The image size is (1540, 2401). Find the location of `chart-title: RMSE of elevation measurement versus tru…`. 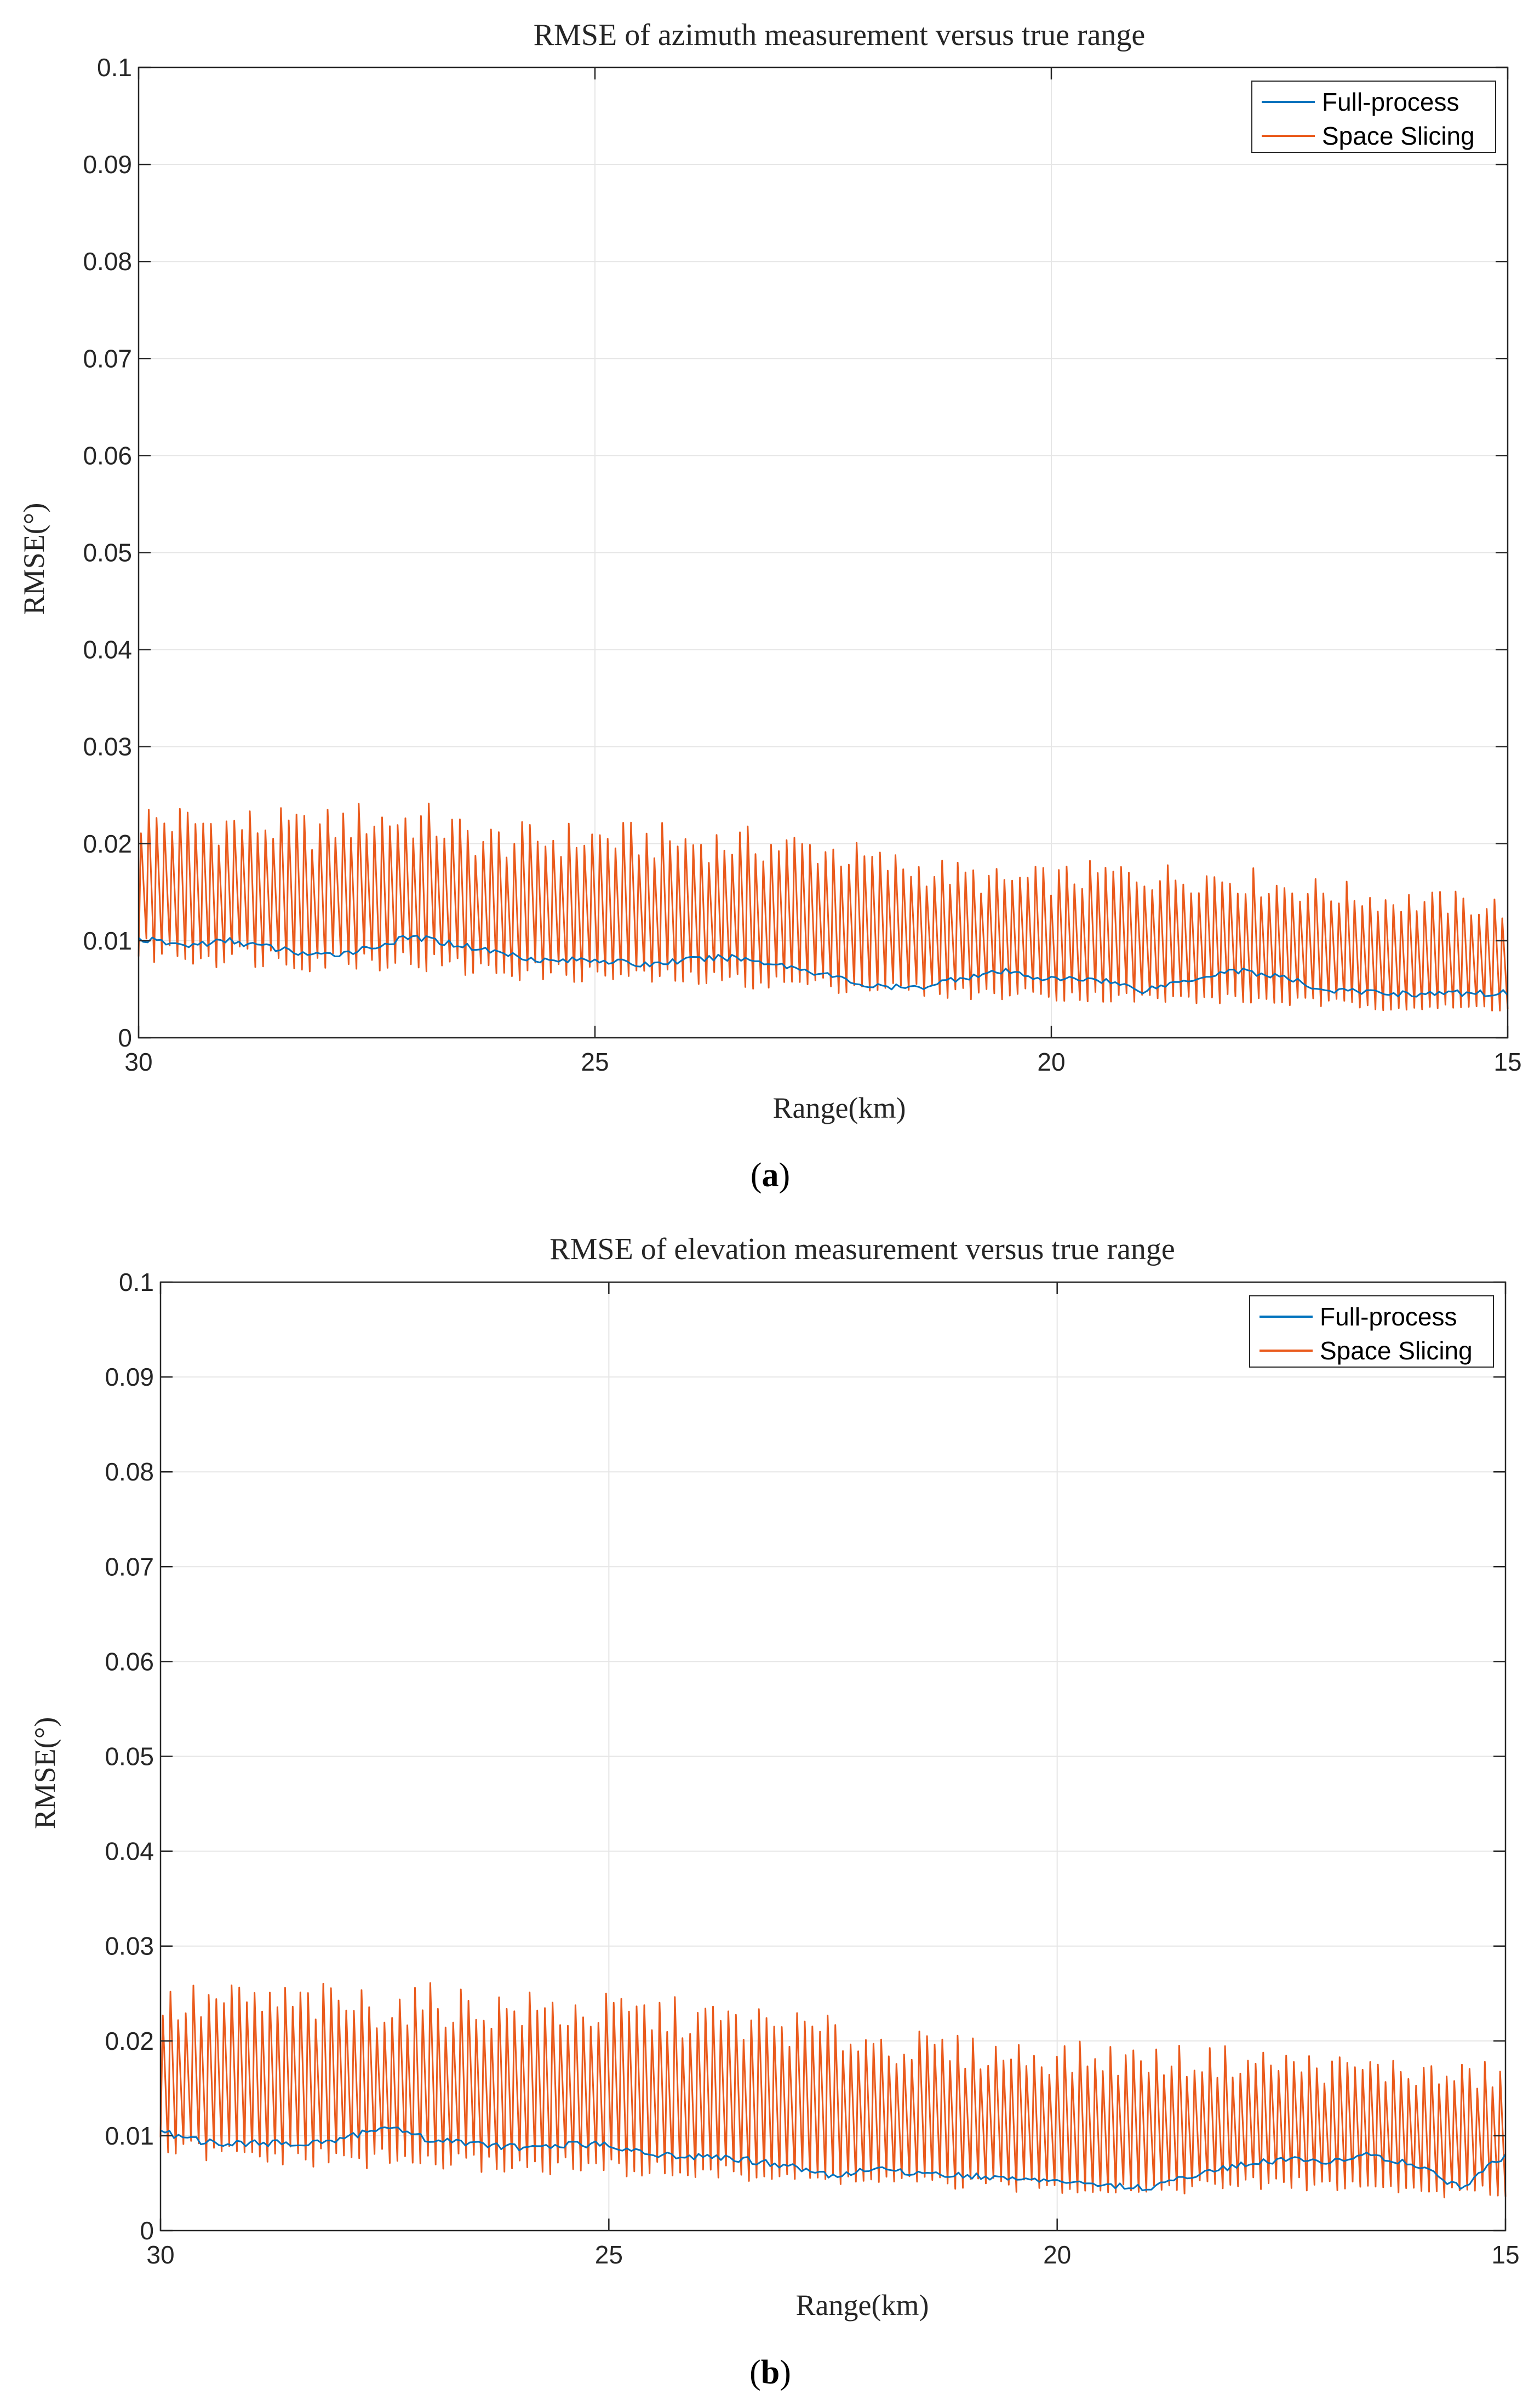

chart-title: RMSE of elevation measurement versus tru… is located at coordinates (862, 1249).